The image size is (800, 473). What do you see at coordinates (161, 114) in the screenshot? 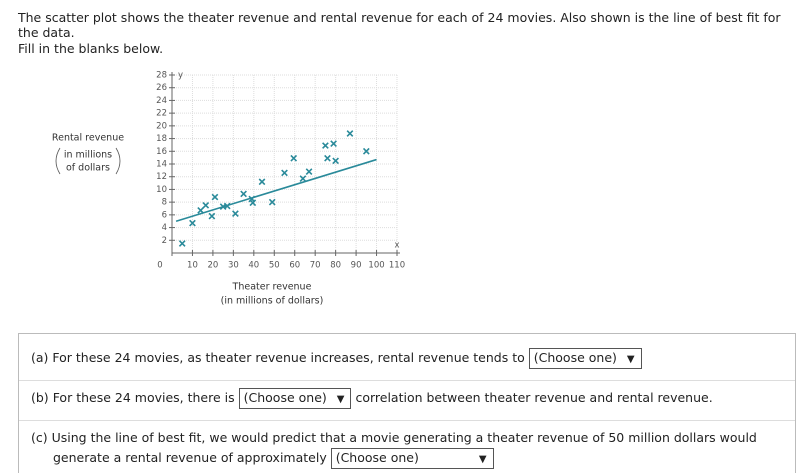
I see `y-tick-label: 22` at bounding box center [161, 114].